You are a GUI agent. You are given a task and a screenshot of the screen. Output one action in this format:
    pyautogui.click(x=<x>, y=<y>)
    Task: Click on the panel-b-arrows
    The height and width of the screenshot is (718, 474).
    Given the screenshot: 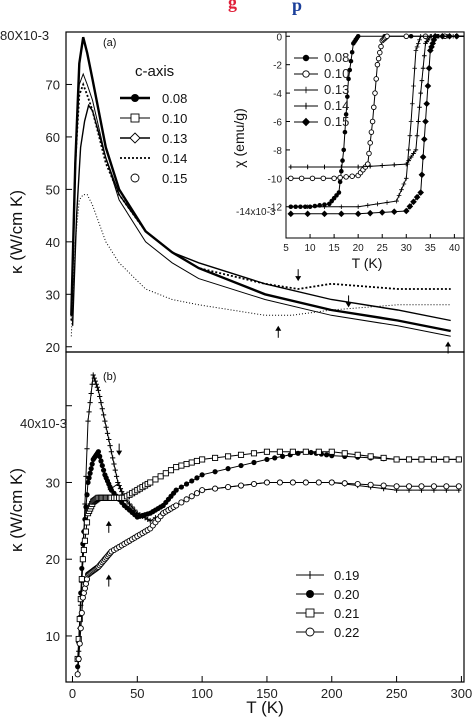 What is the action you would take?
    pyautogui.click(x=114, y=515)
    